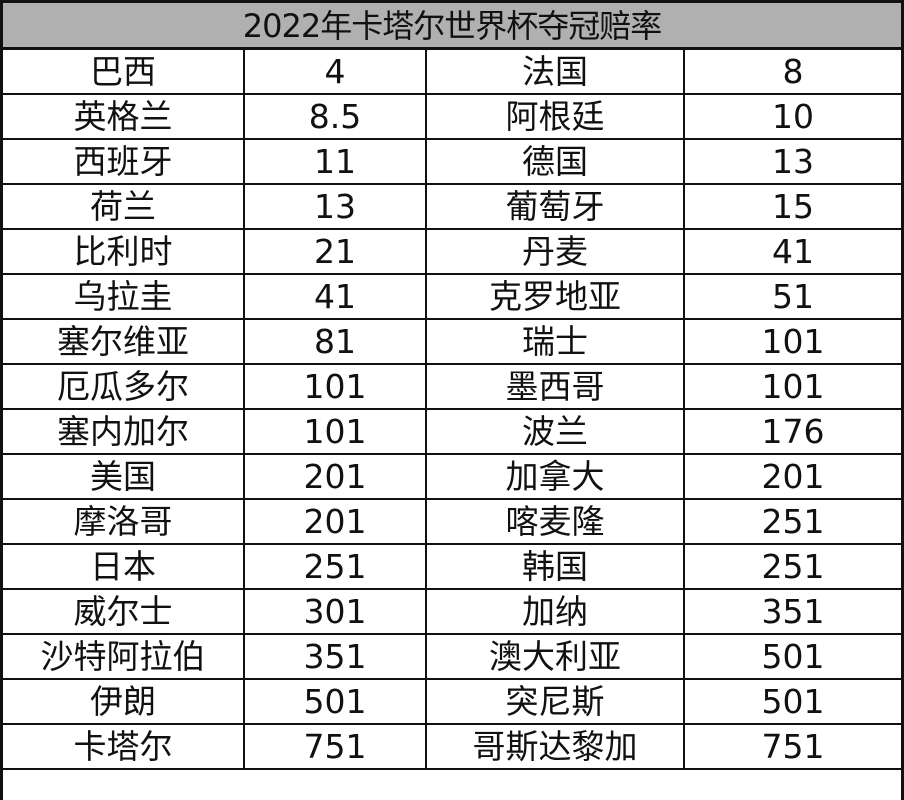  I want to click on team-name: 澳大利亚, so click(555, 656).